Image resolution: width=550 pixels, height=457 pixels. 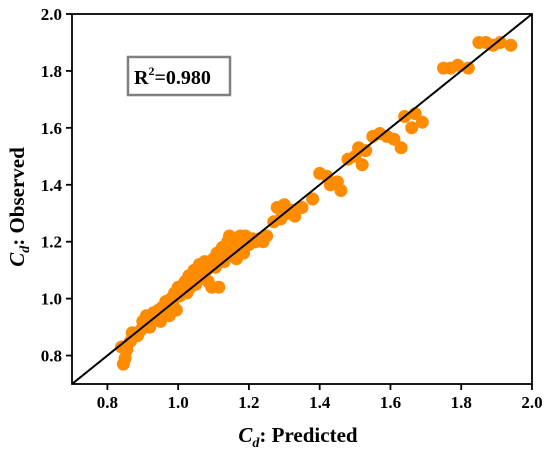 What do you see at coordinates (390, 402) in the screenshot?
I see `x-tick-label: 1.6` at bounding box center [390, 402].